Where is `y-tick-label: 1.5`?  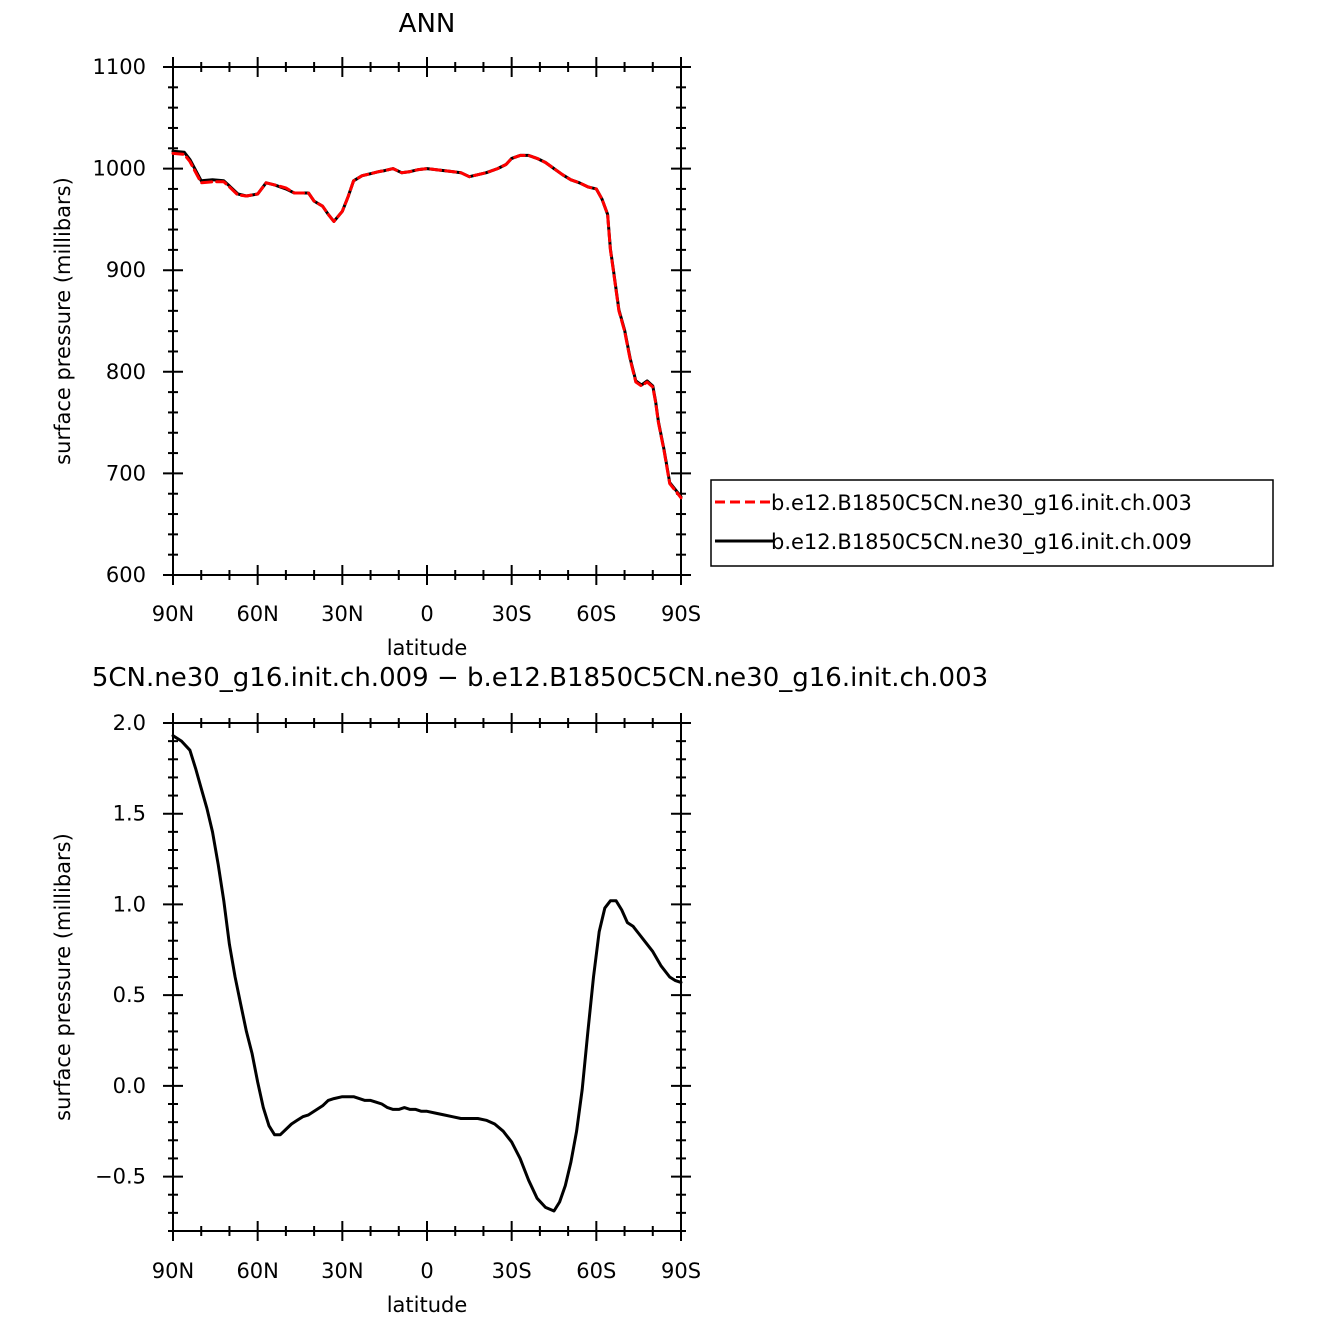
y-tick-label: 1.5 is located at coordinates (129, 814).